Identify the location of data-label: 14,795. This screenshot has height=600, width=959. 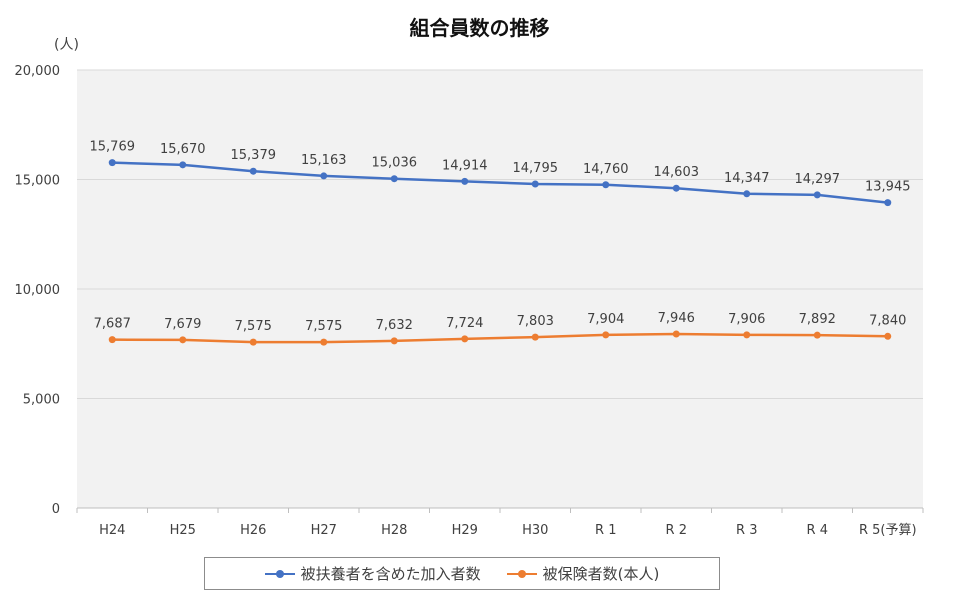
(536, 168).